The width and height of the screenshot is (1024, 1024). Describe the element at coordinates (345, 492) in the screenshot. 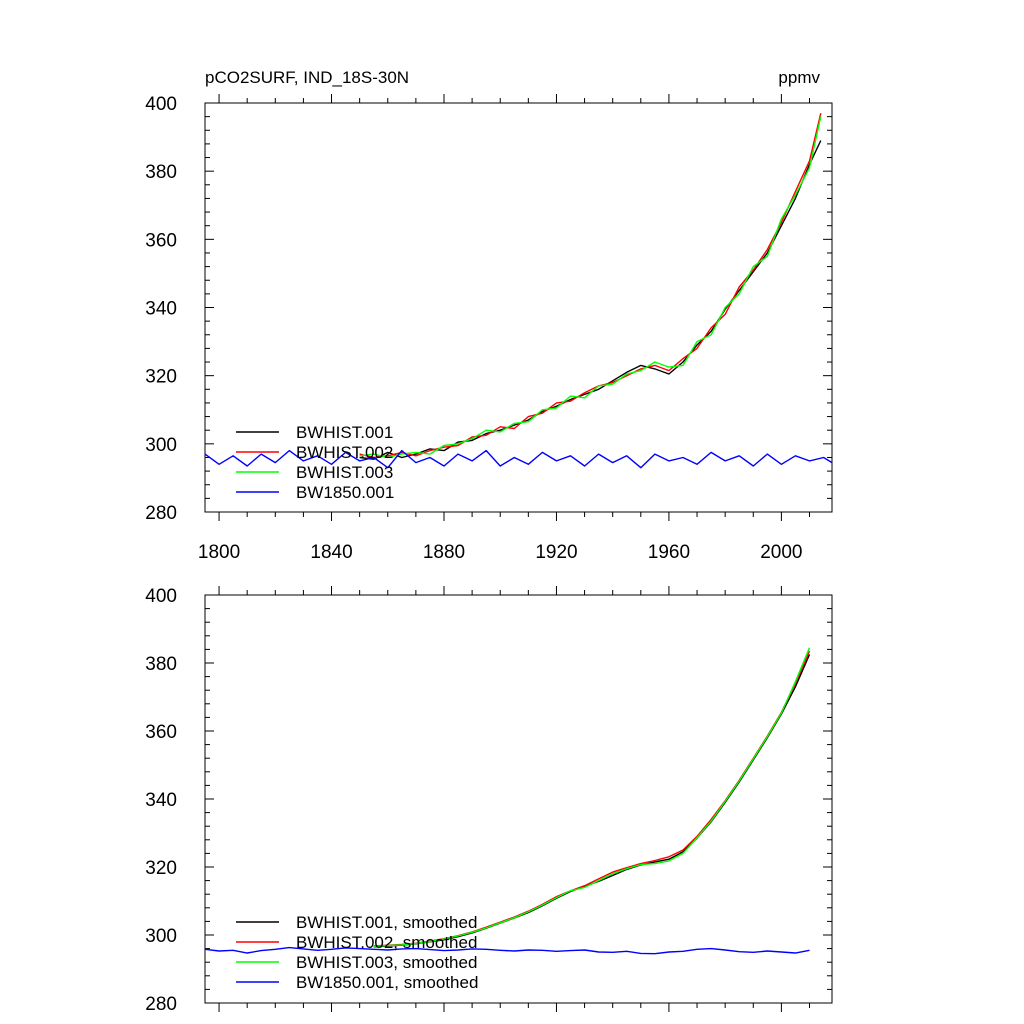

I see `legend-label: BW1850.001` at that location.